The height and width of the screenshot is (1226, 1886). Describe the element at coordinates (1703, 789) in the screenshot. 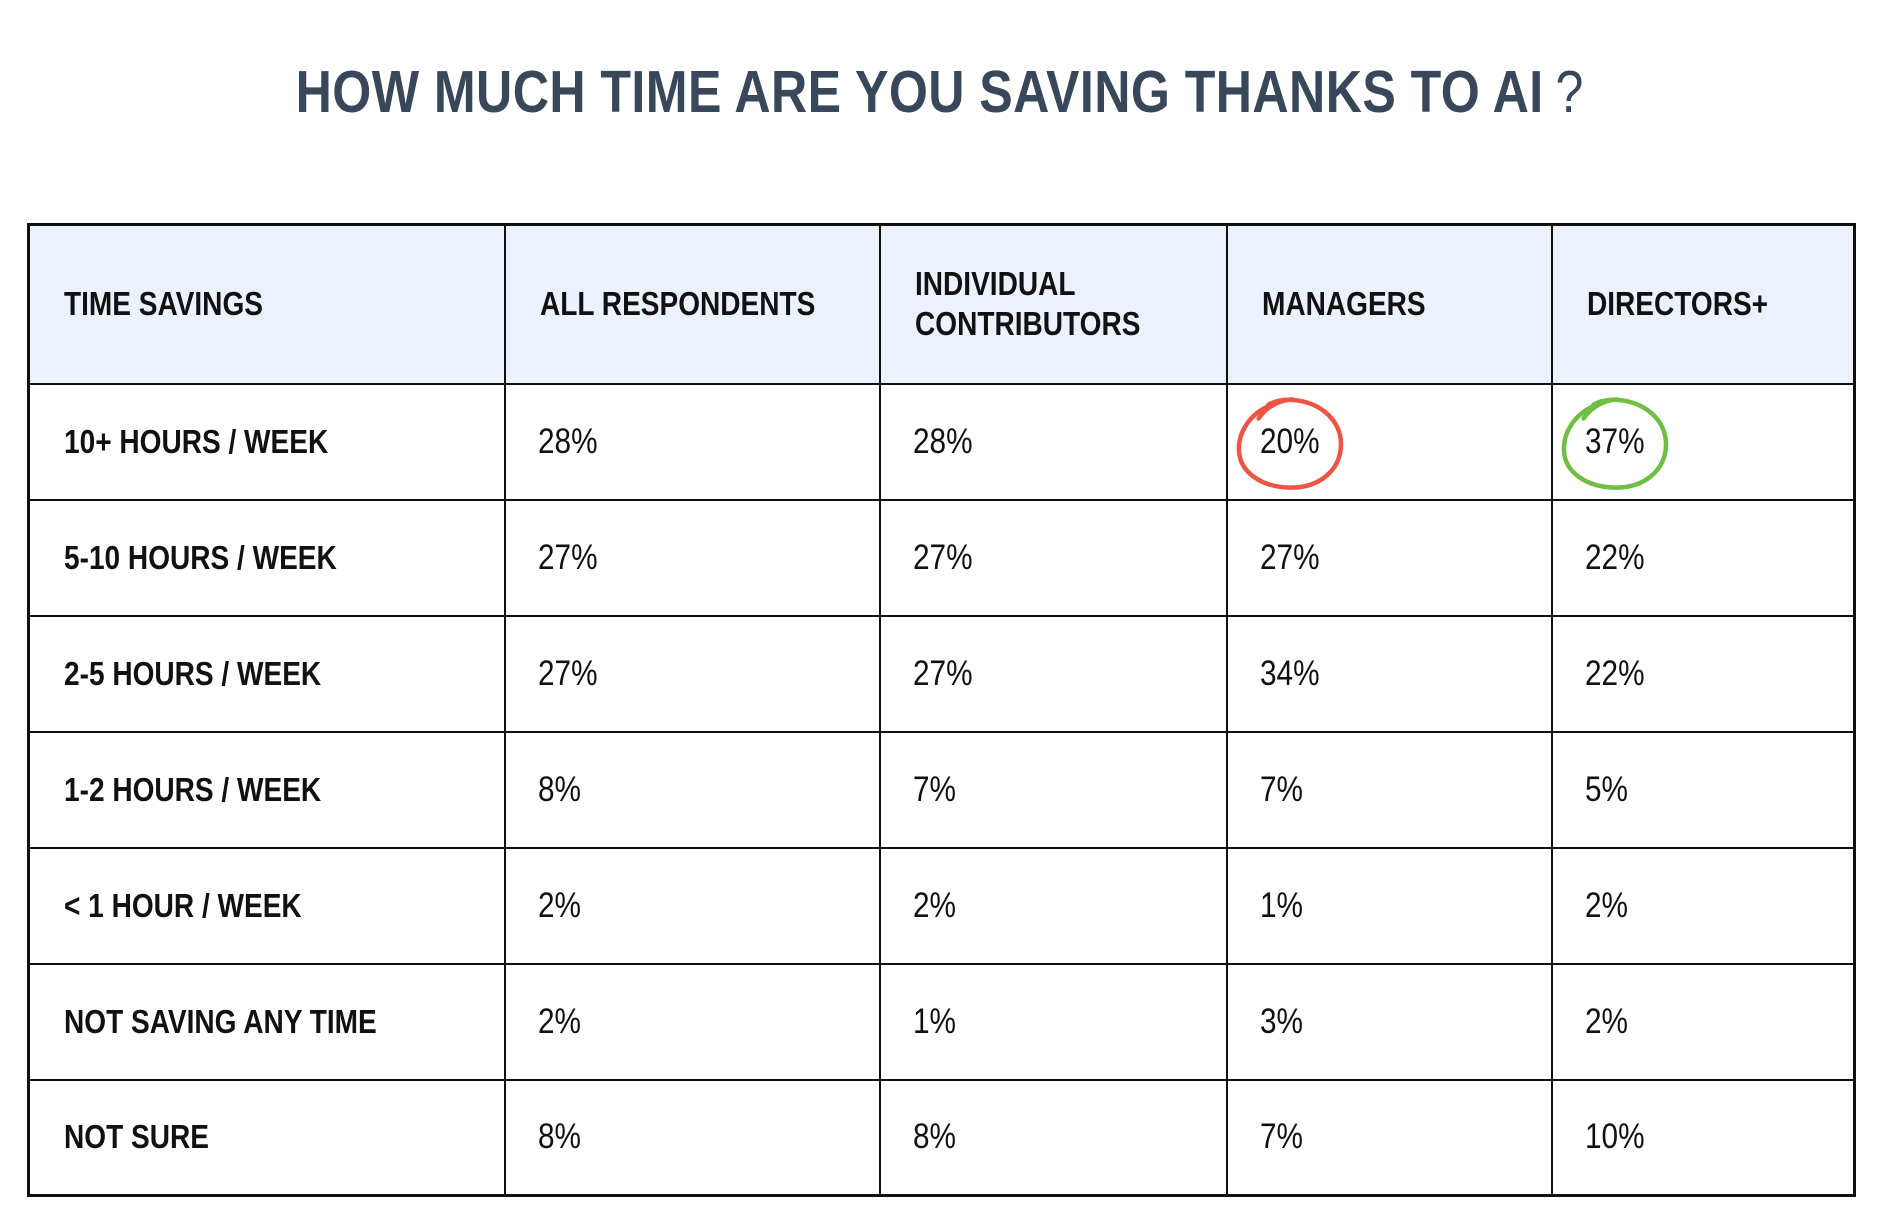

I see `table-cell: 5%` at that location.